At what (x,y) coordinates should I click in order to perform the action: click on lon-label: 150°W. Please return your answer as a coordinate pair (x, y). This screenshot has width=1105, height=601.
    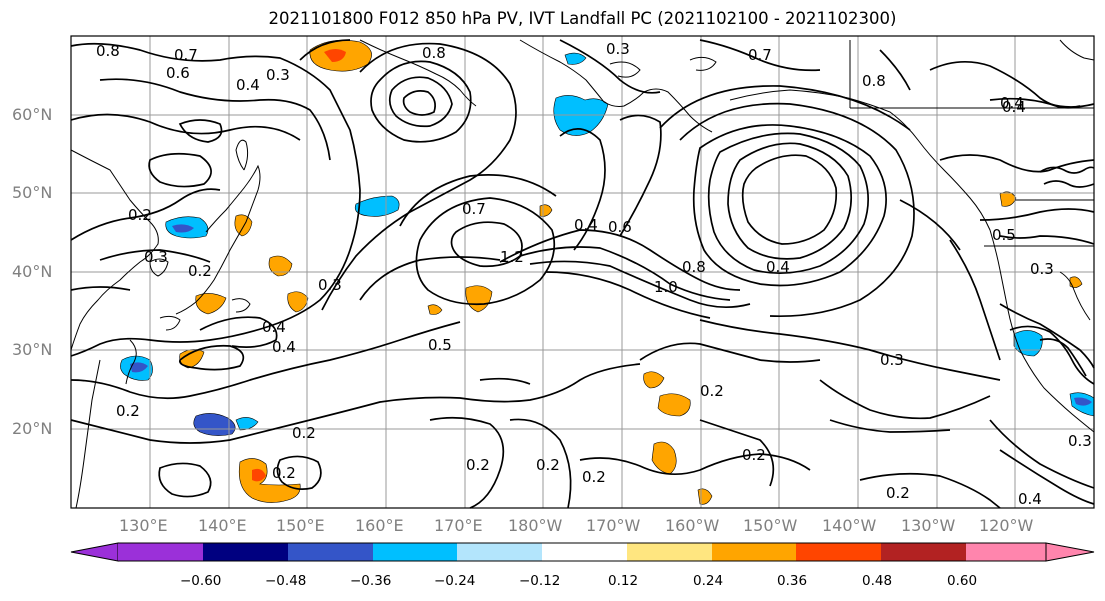
    Looking at the image, I should click on (770, 525).